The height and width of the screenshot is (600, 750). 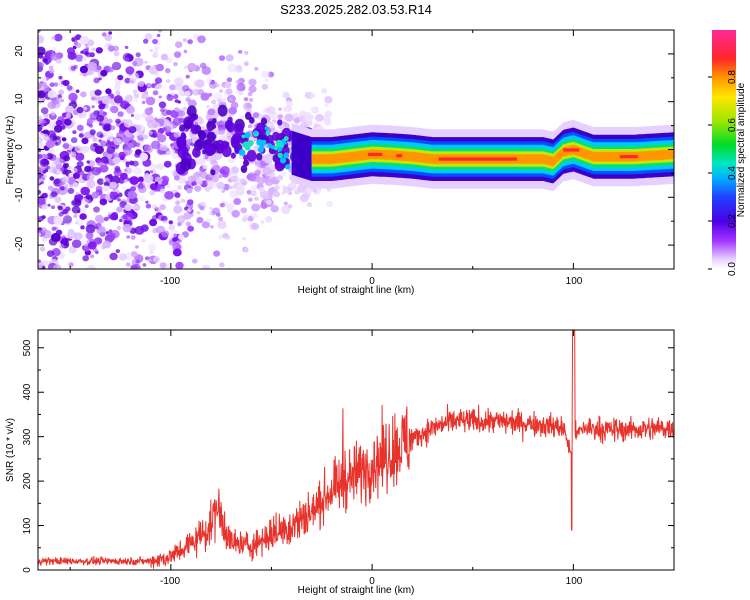 What do you see at coordinates (628, 157) in the screenshot?
I see `line-core-segment` at bounding box center [628, 157].